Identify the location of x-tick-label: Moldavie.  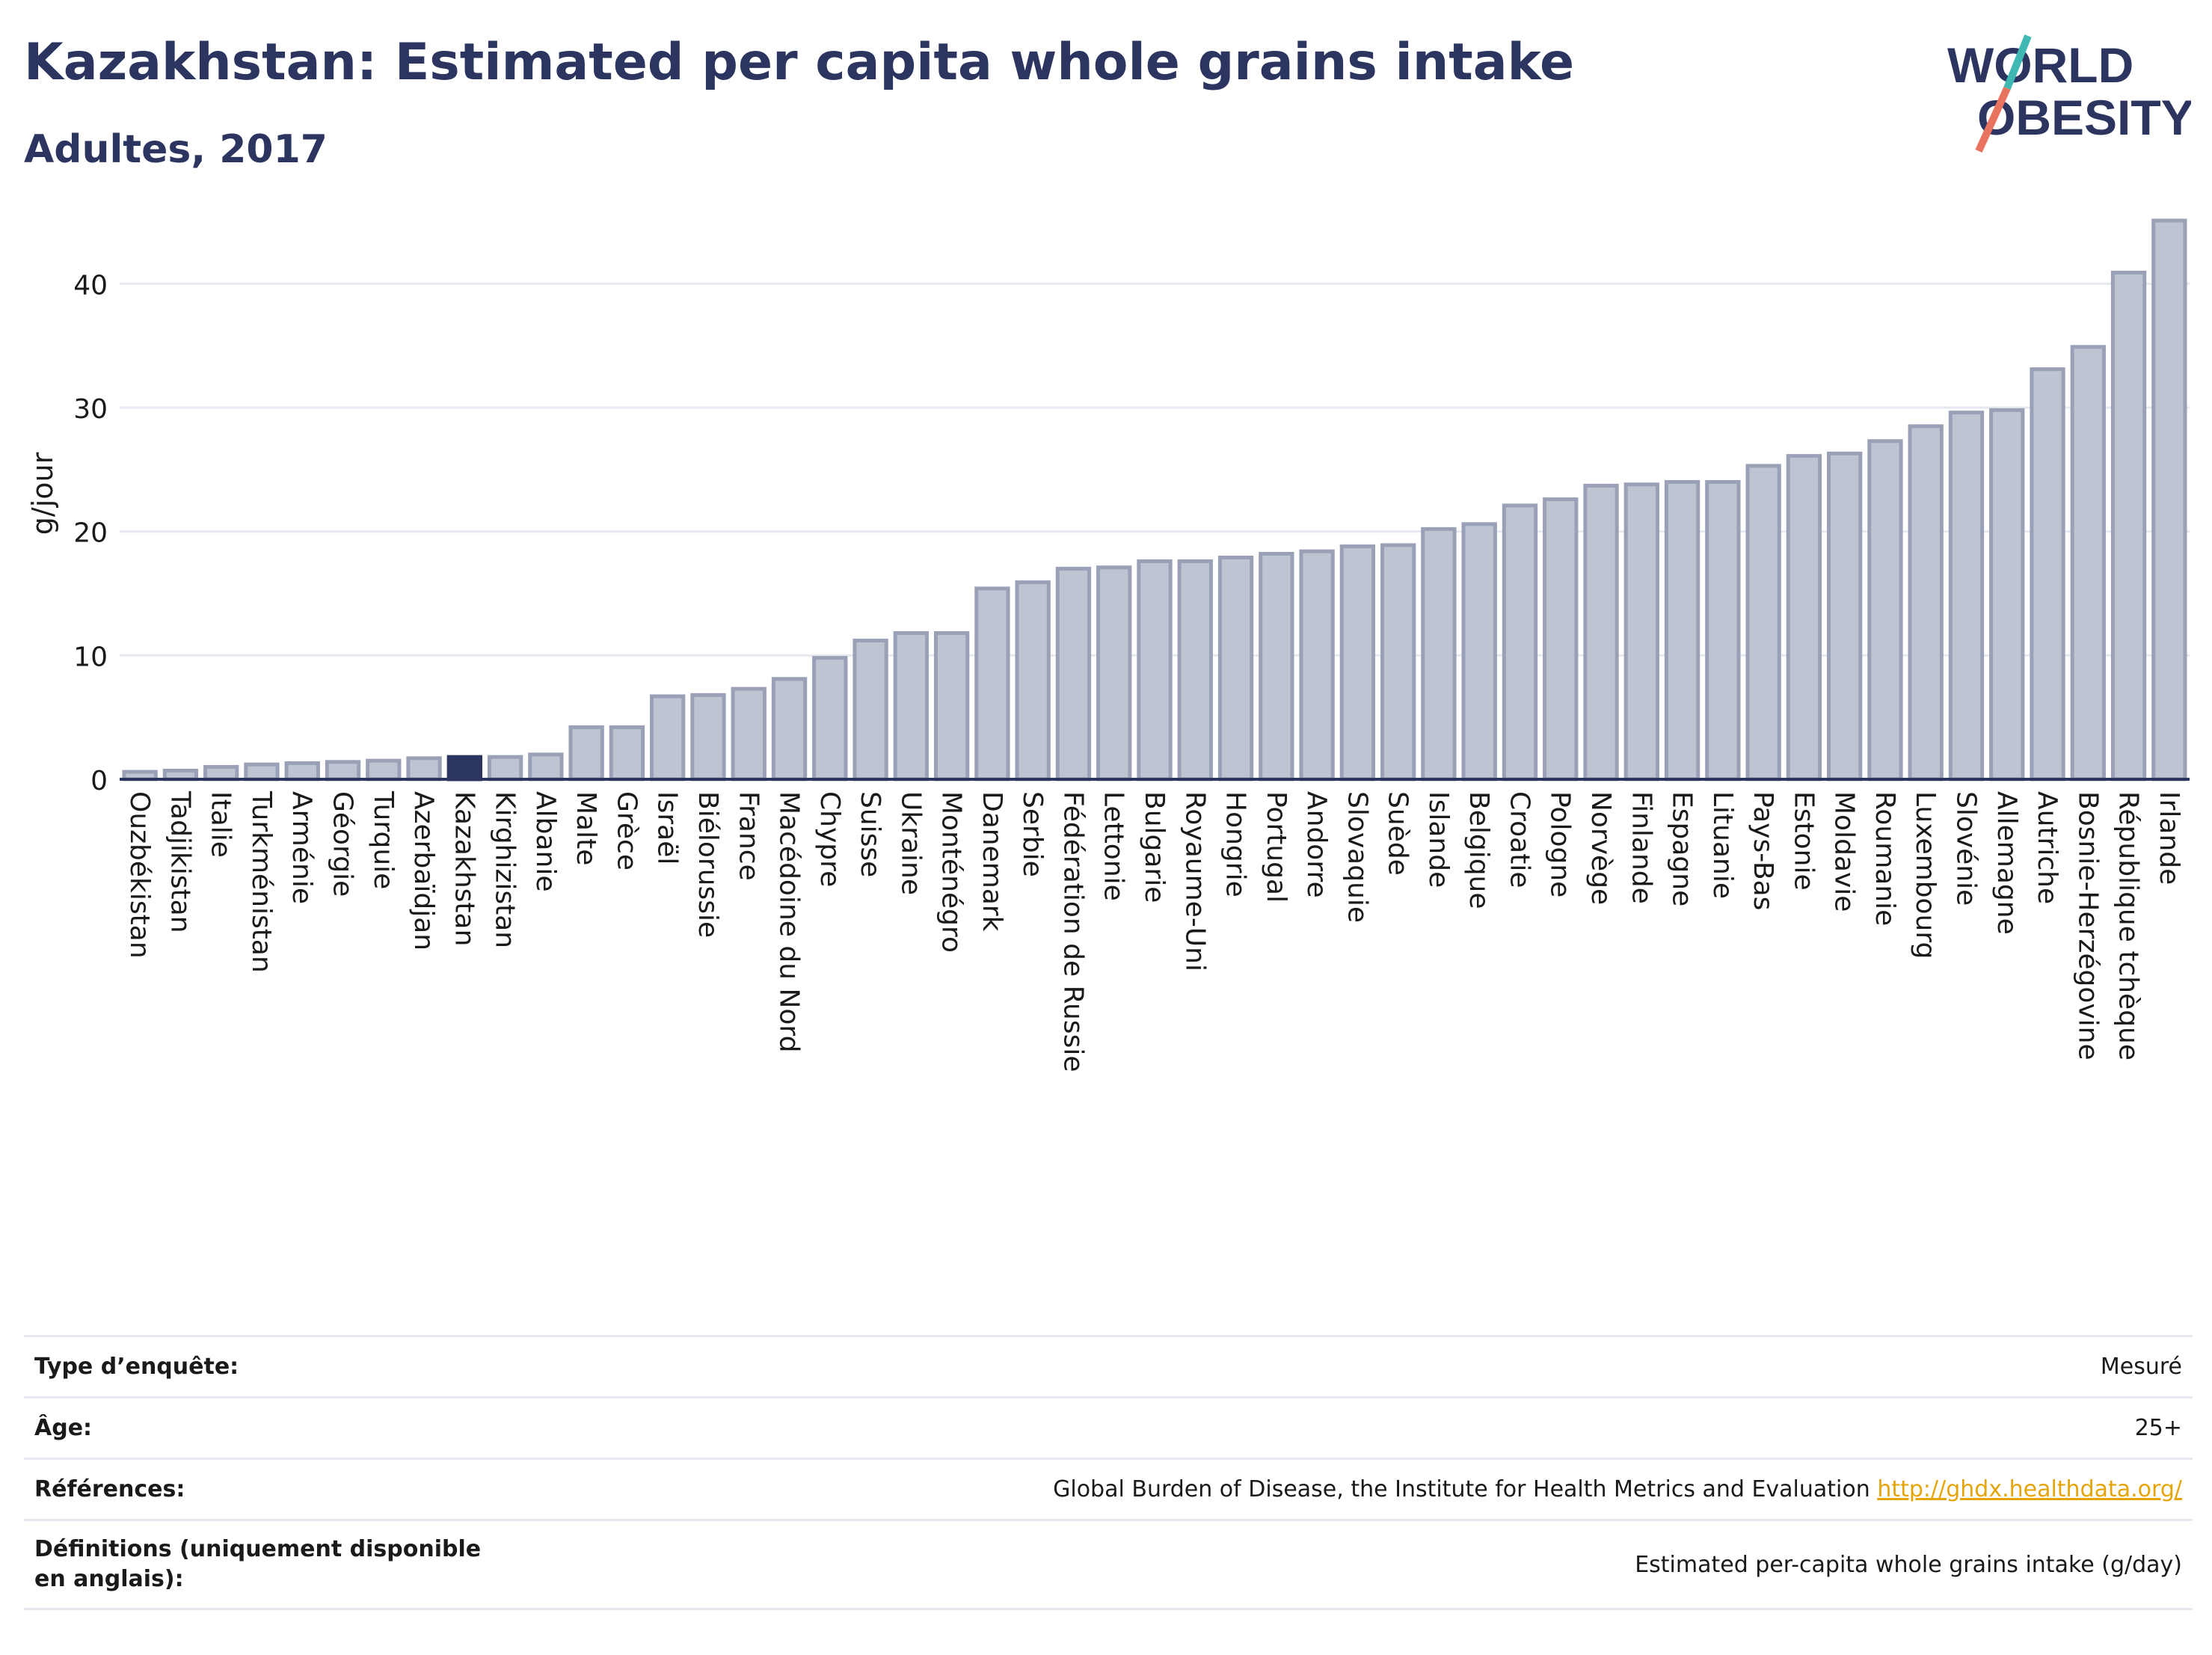
(1844, 851).